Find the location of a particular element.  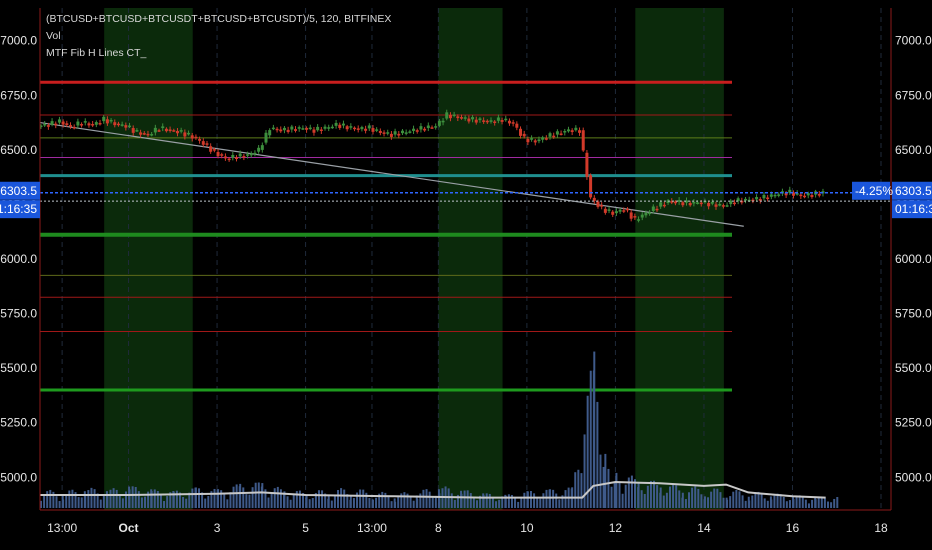

session-band is located at coordinates (679, 259).